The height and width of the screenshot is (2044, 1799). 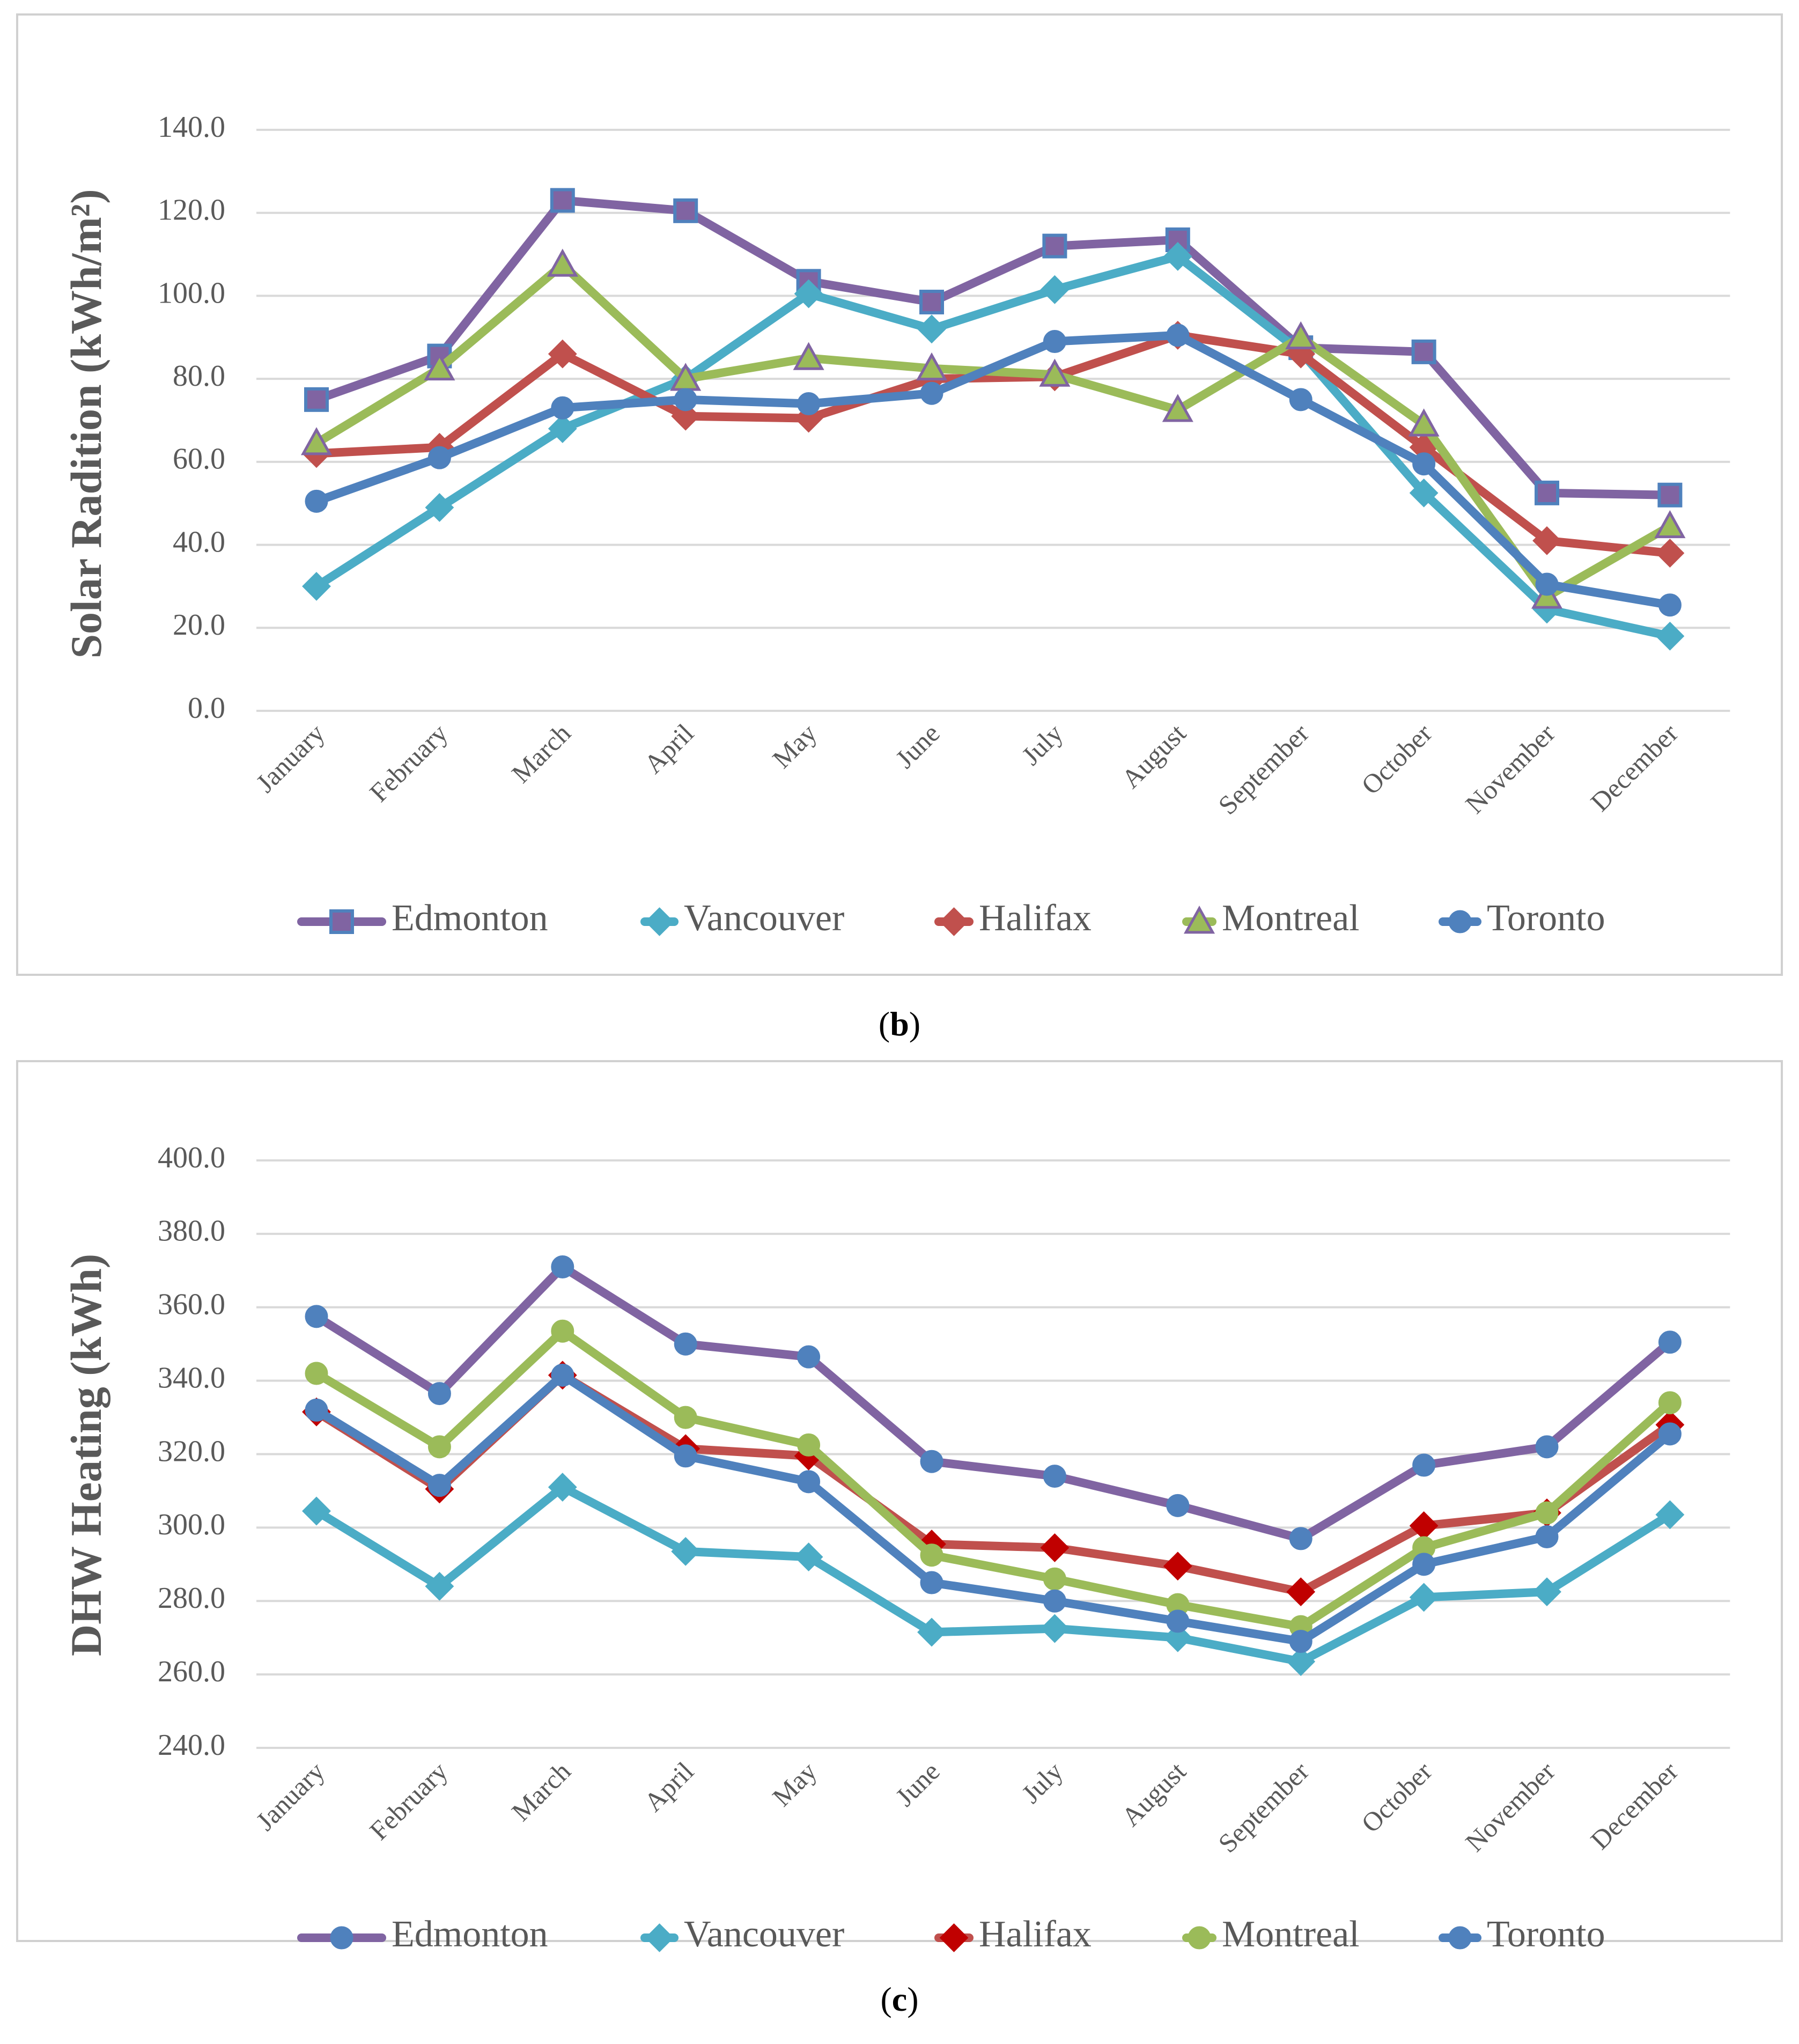 What do you see at coordinates (1291, 918) in the screenshot?
I see `legend-label: Montreal` at bounding box center [1291, 918].